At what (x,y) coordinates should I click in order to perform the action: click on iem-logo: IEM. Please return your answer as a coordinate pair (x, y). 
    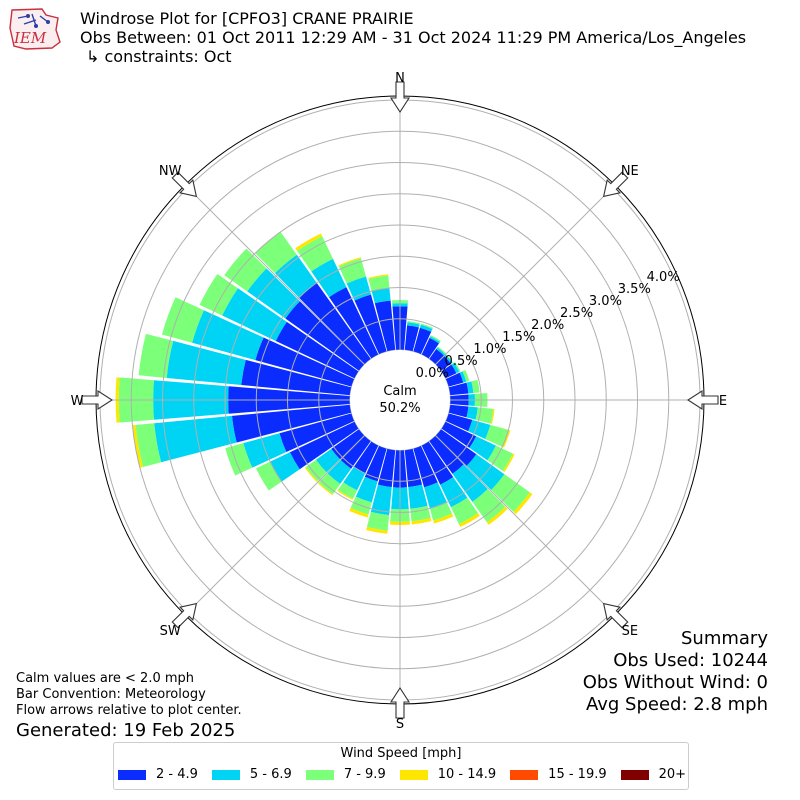
    Looking at the image, I should click on (35, 29).